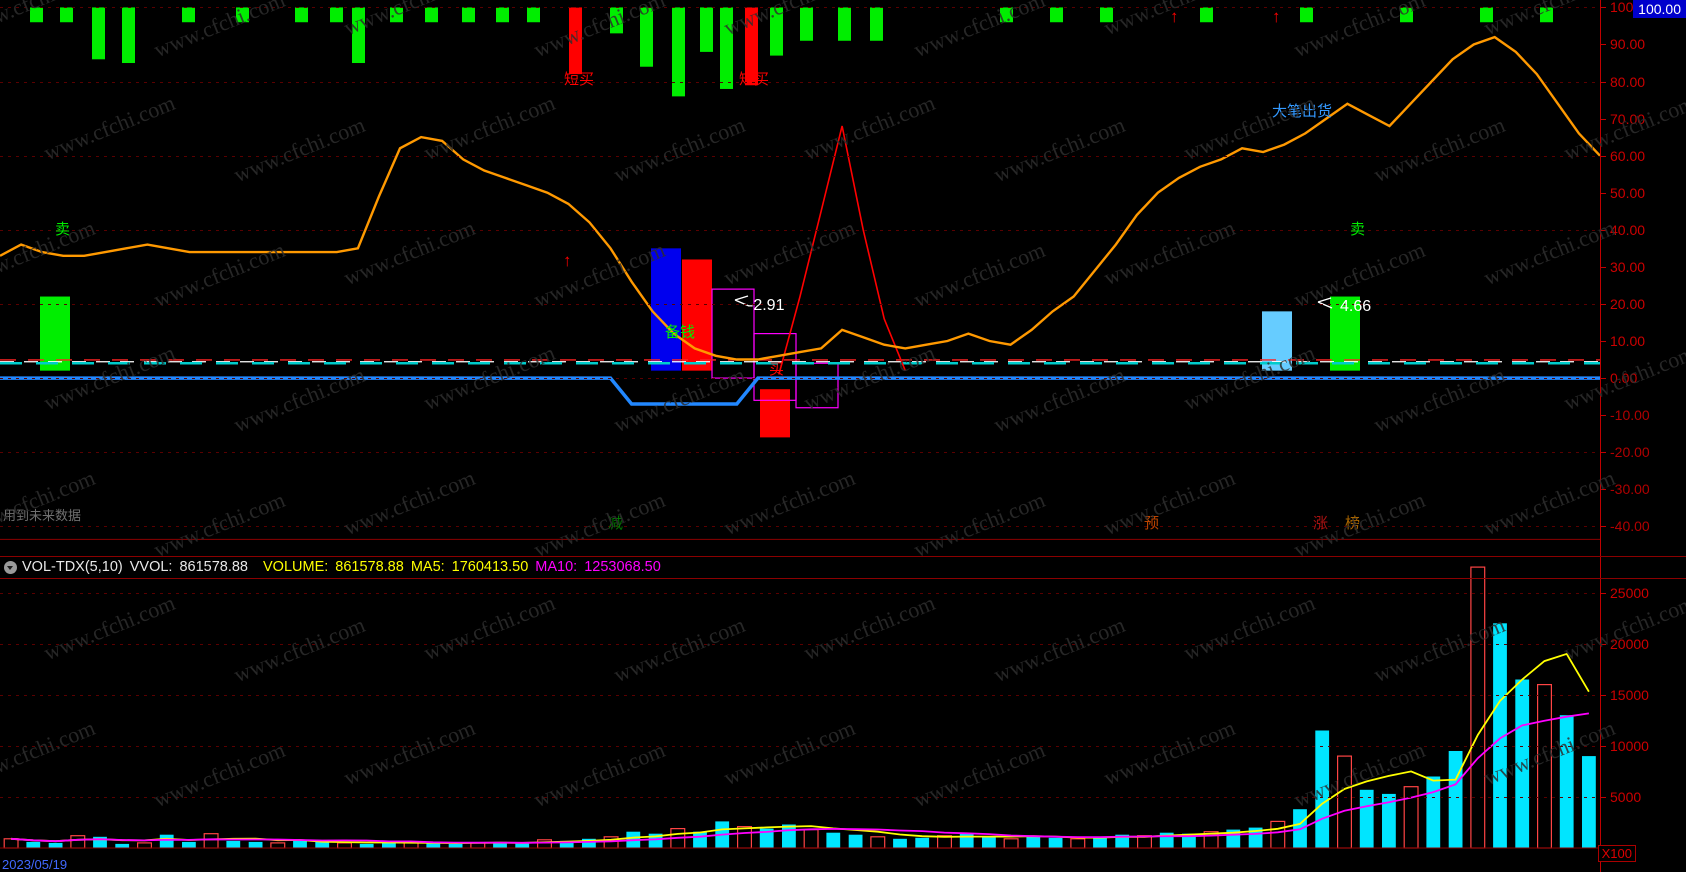 This screenshot has width=1686, height=872. Describe the element at coordinates (666, 309) in the screenshot. I see `blue-block` at that location.